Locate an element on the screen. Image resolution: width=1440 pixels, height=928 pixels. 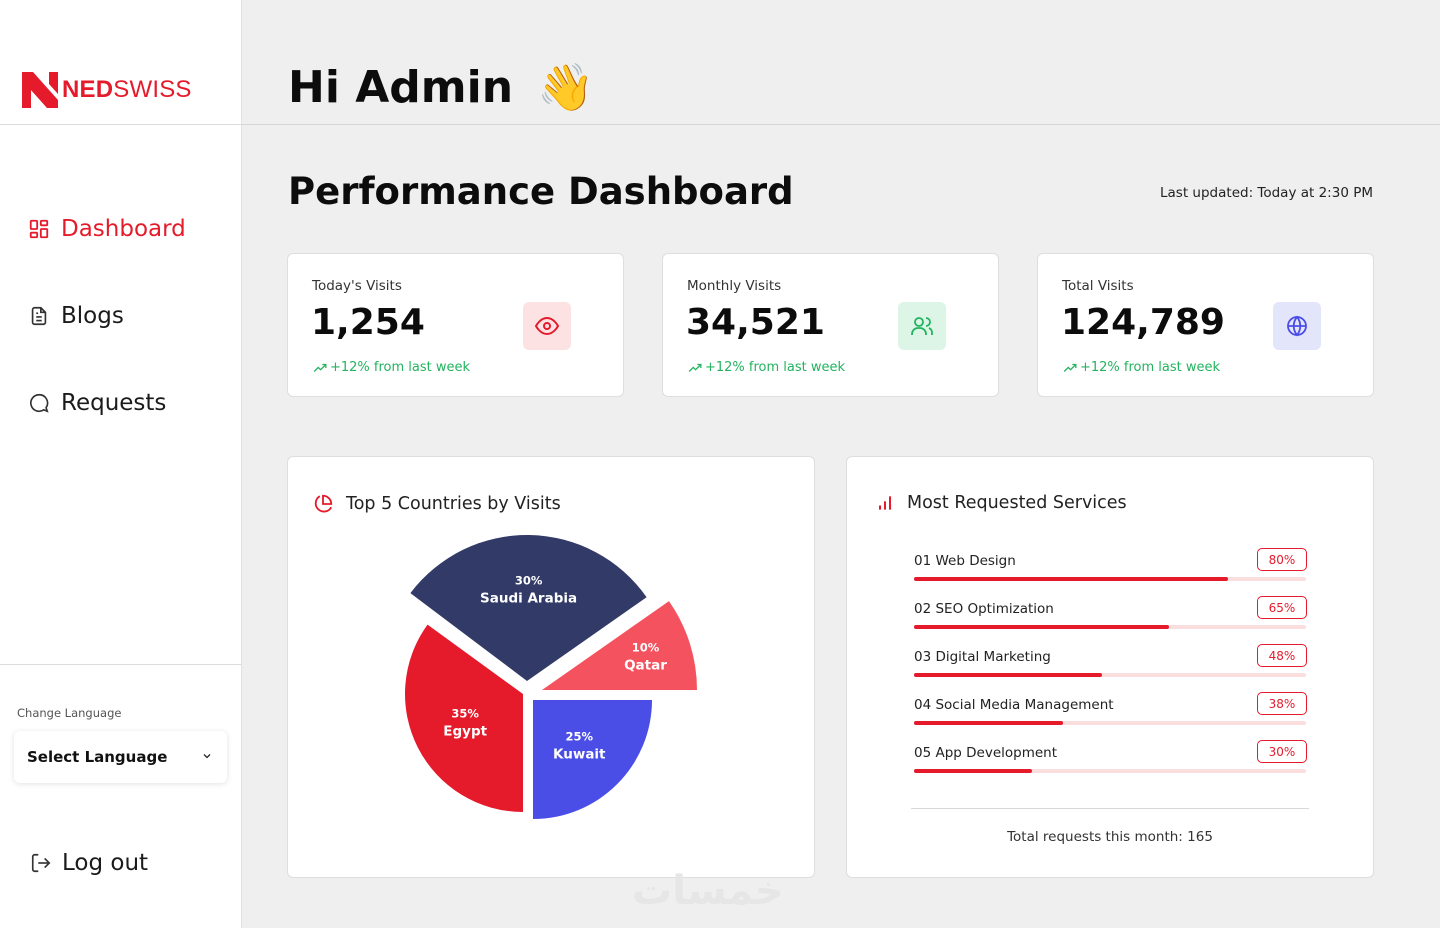
brand-logo: NEDSWISS is located at coordinates (107, 90).